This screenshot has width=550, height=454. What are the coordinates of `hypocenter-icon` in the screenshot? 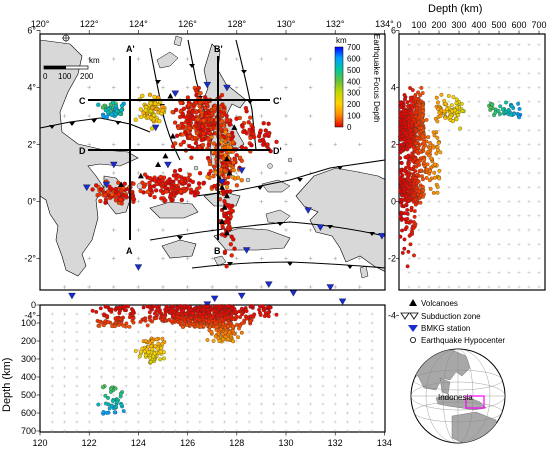 It's located at (412, 339).